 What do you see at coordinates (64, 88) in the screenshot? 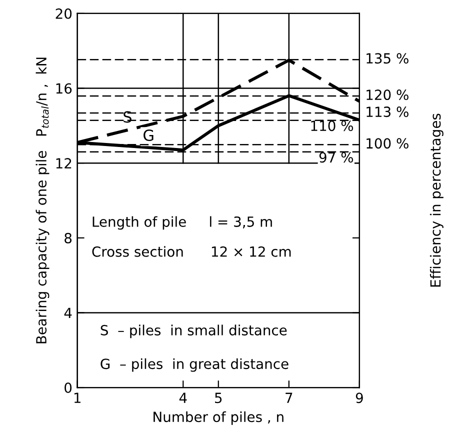
I see `y-tick-label: 16` at bounding box center [64, 88].